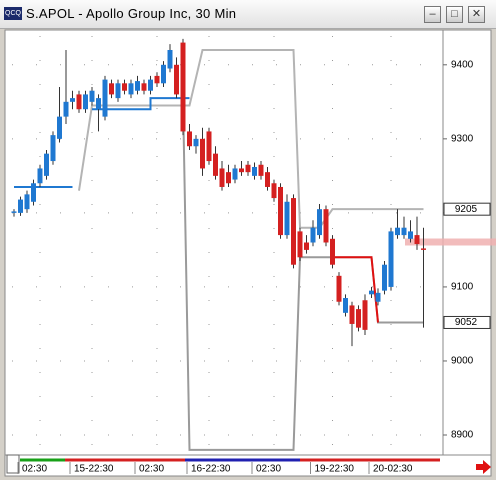  What do you see at coordinates (483, 467) in the screenshot?
I see `scroll-arrow` at bounding box center [483, 467].